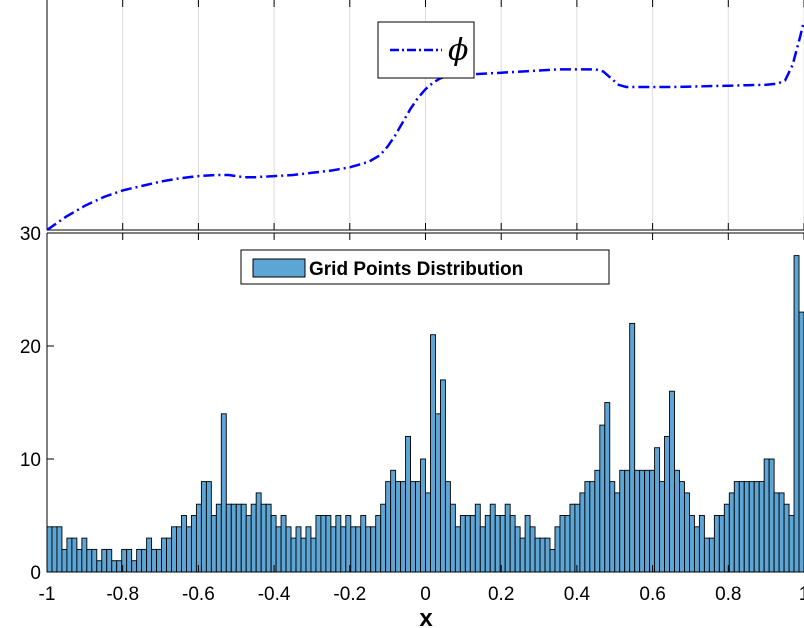  I want to click on phi-legend-label: ϕ, so click(458, 50).